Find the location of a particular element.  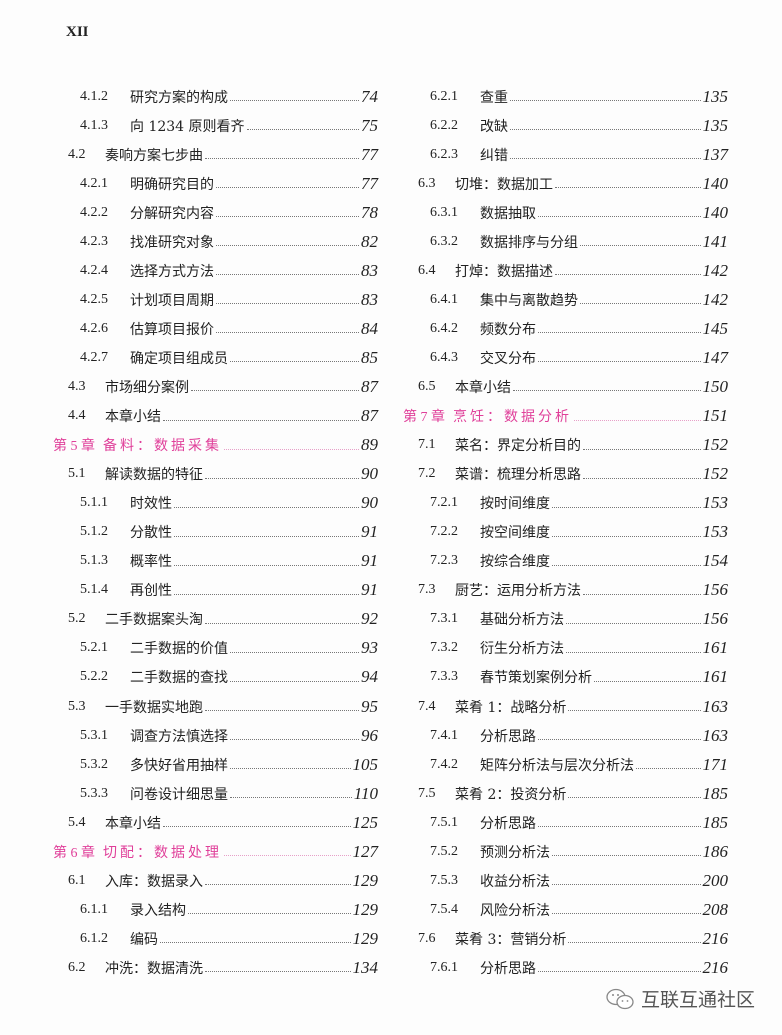

toc-entry: 5.3 一手数据实地跑 95 is located at coordinates (215, 706).